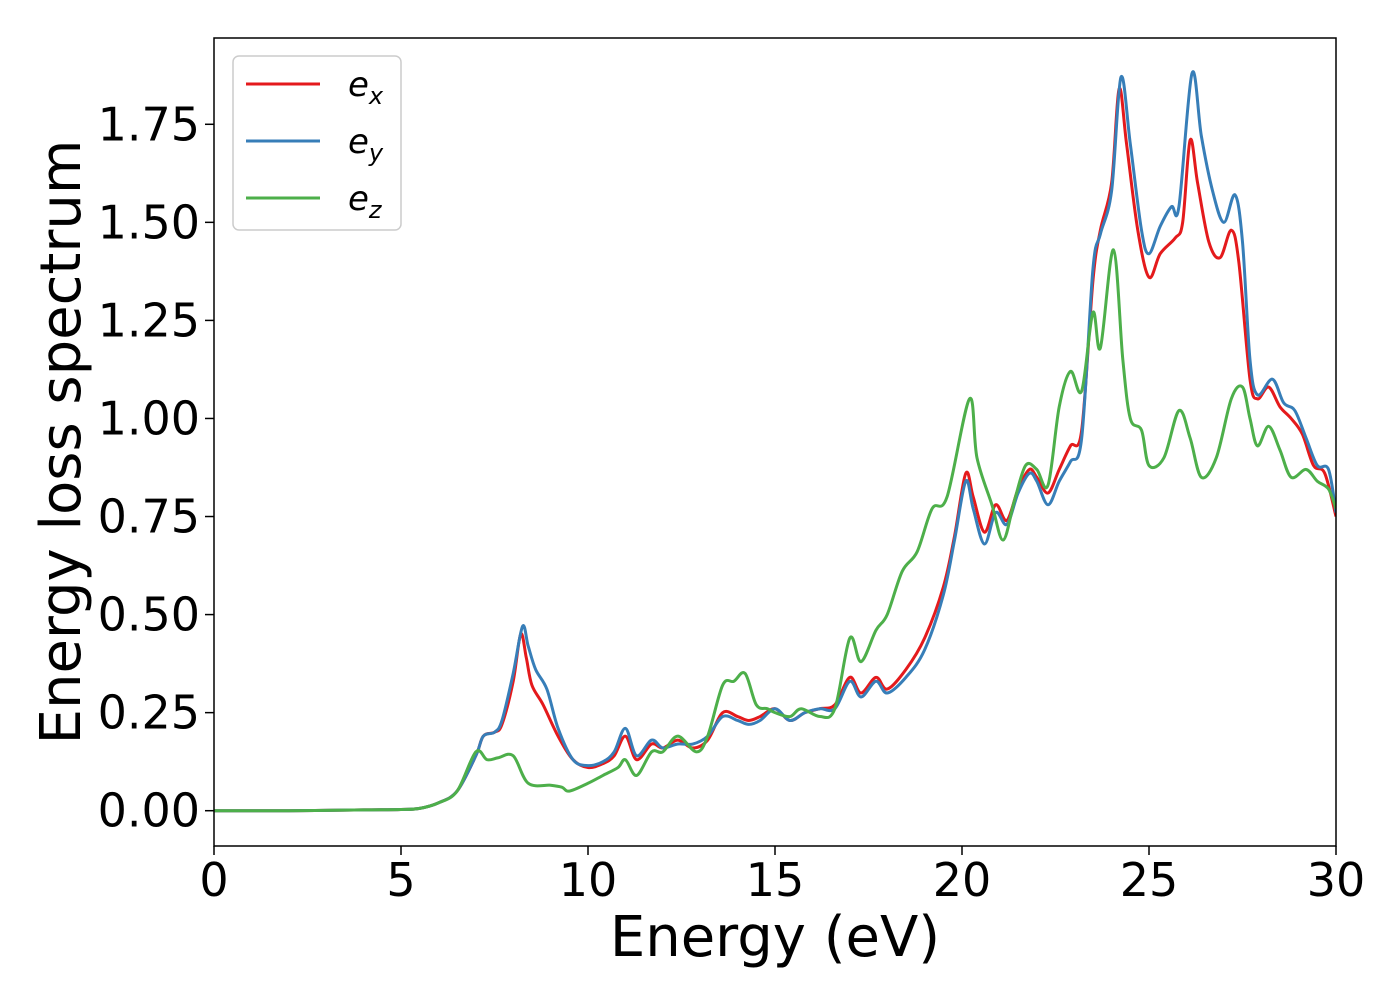 Image resolution: width=1400 pixels, height=1005 pixels. What do you see at coordinates (317, 143) in the screenshot?
I see `legend-box` at bounding box center [317, 143].